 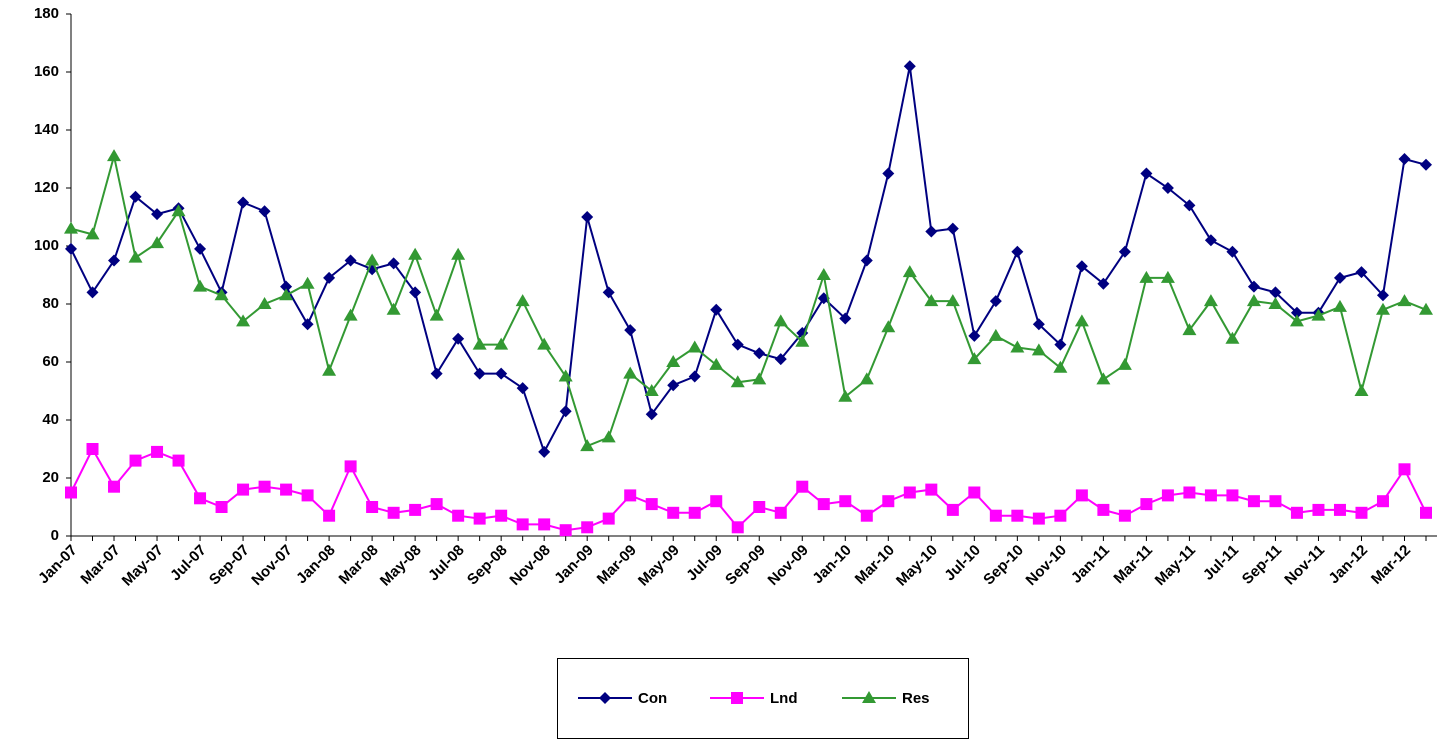 I want to click on x-tick-label: Mar-09, so click(x=617, y=565).